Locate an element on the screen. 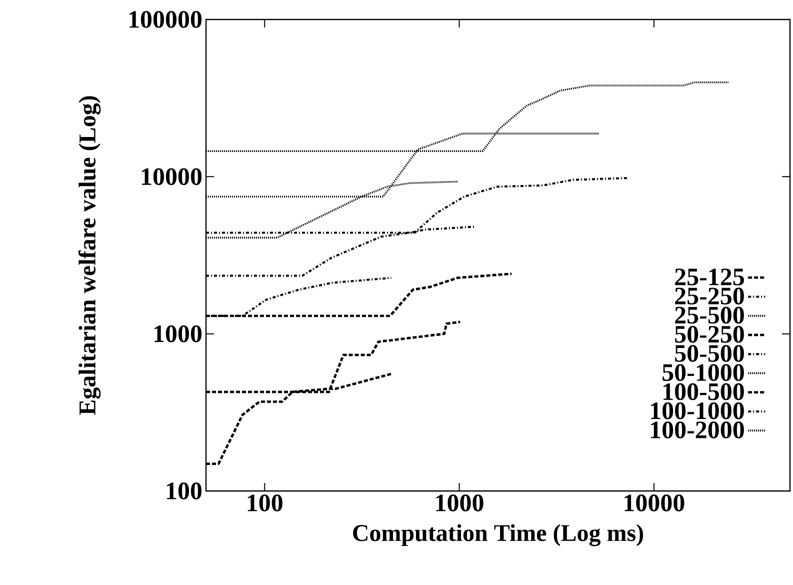  legend-label: 100-500 is located at coordinates (704, 391).